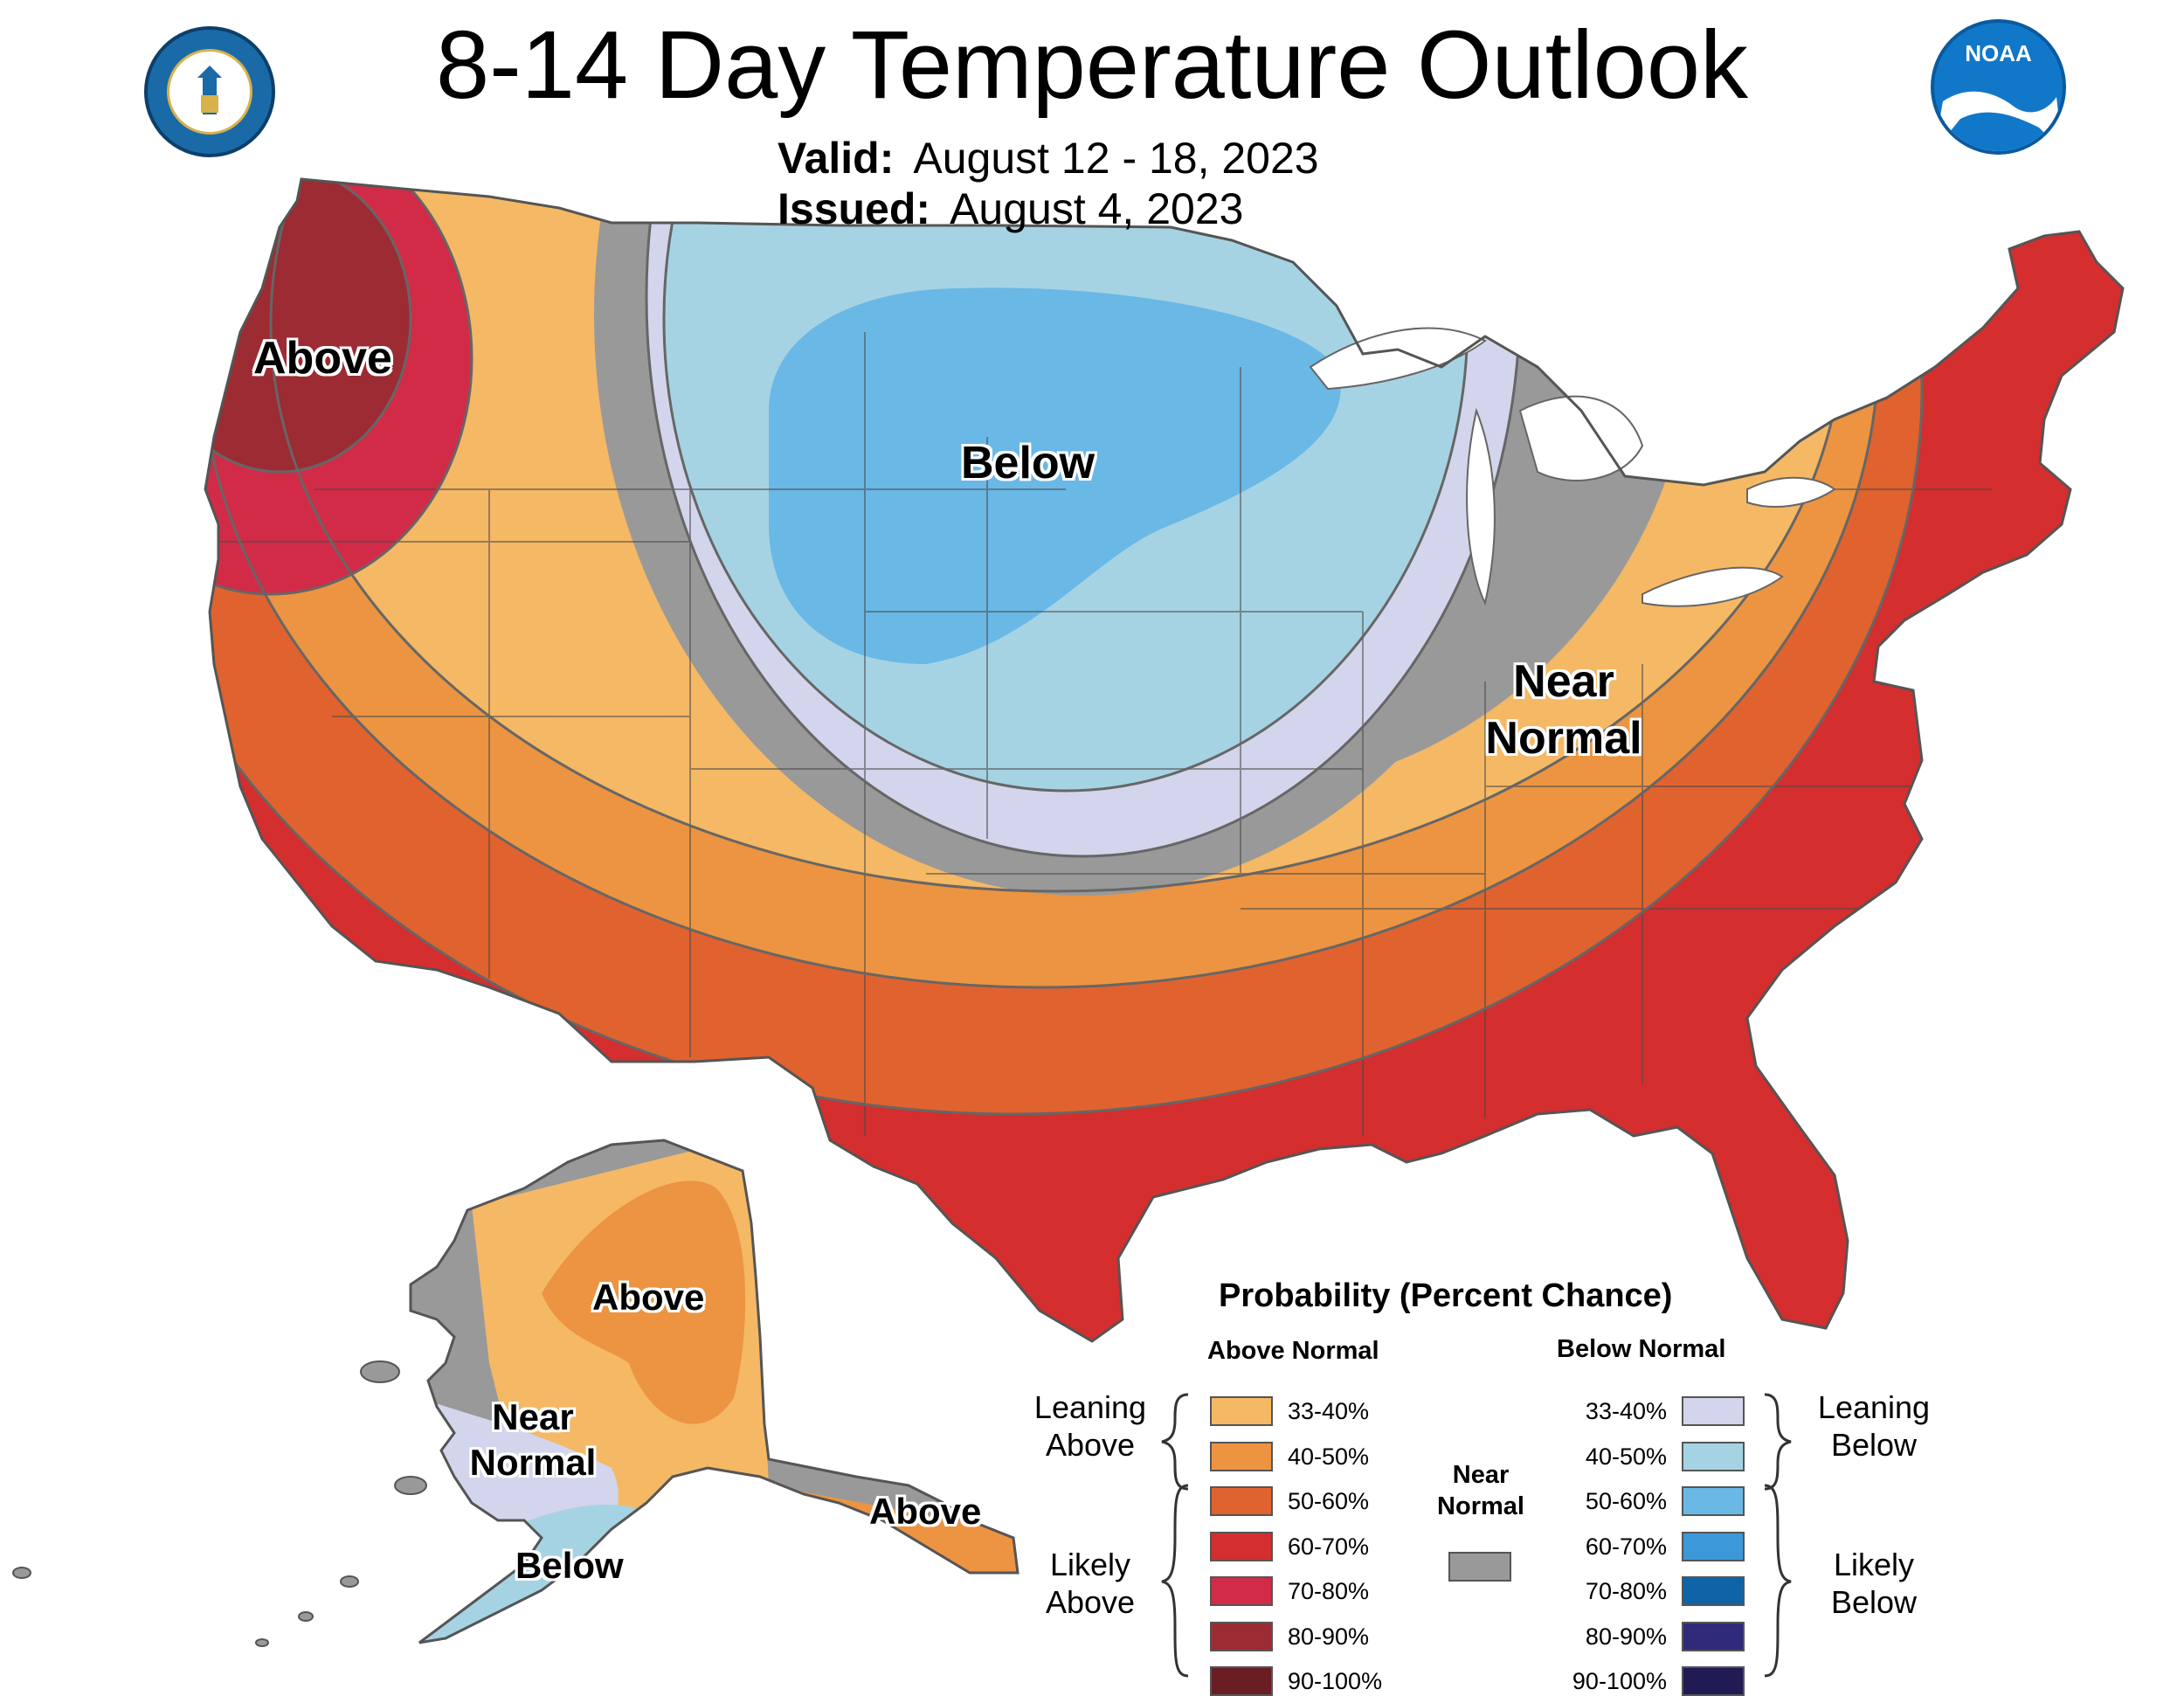 The image size is (2184, 1696). What do you see at coordinates (714, 1391) in the screenshot?
I see `alaska-outline` at bounding box center [714, 1391].